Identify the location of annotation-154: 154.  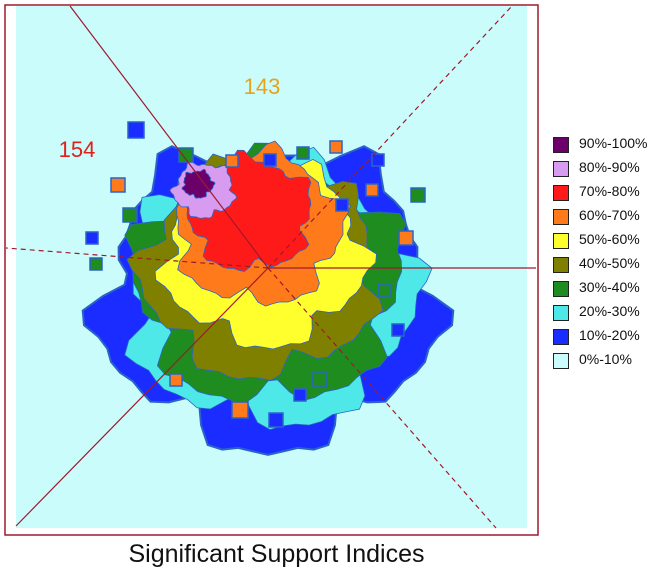
(77, 149).